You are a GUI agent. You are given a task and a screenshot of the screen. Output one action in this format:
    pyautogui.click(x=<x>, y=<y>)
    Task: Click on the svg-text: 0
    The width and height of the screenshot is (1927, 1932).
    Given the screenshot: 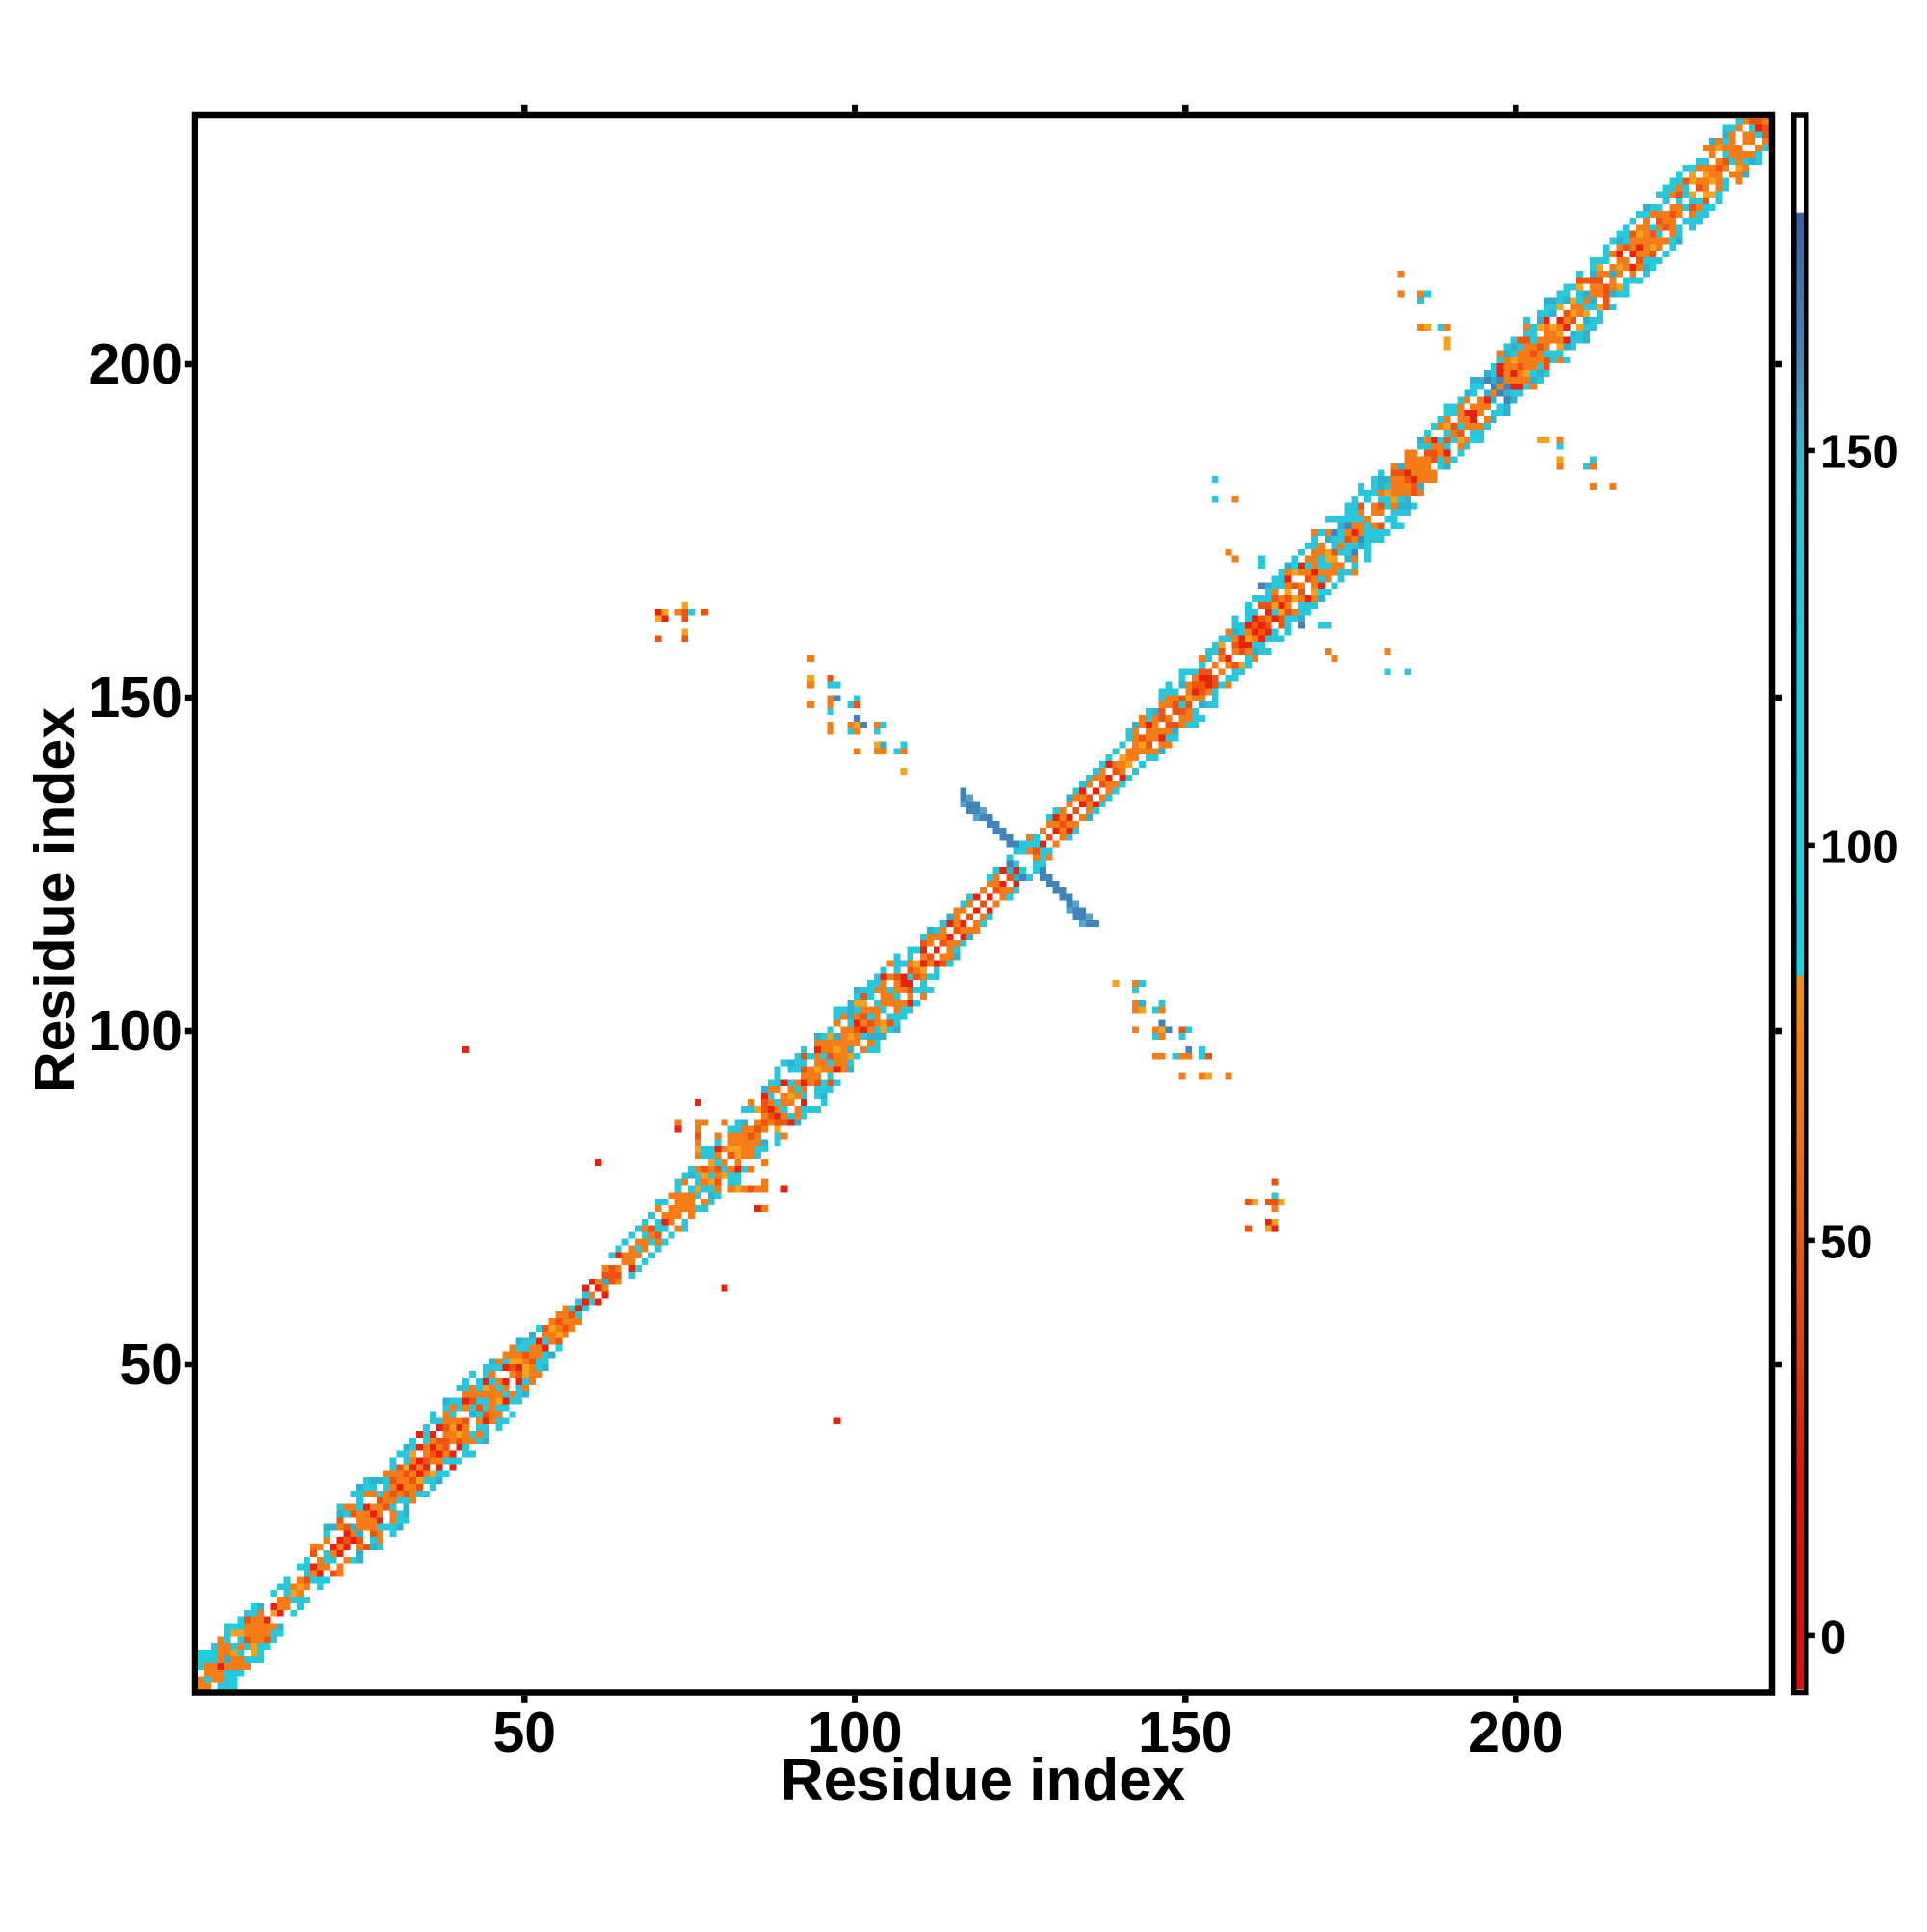 What is the action you would take?
    pyautogui.click(x=1833, y=1637)
    